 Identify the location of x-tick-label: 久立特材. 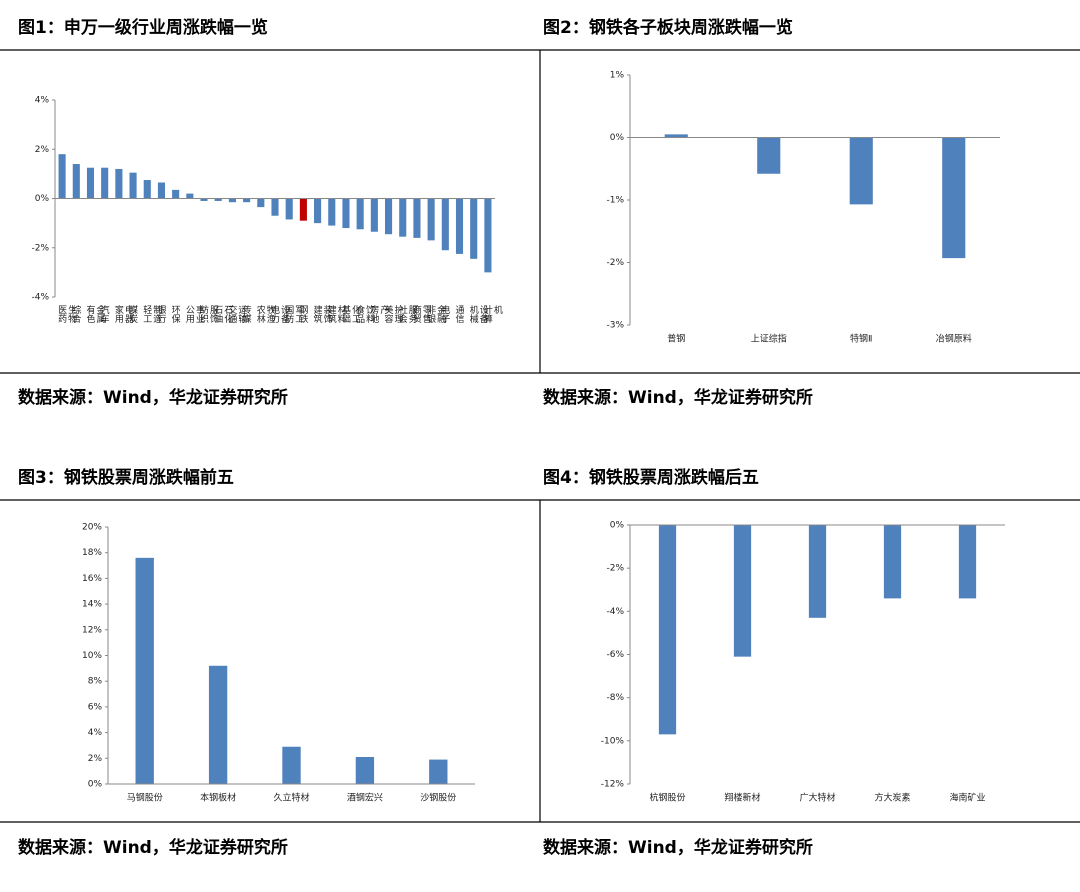
(291, 798).